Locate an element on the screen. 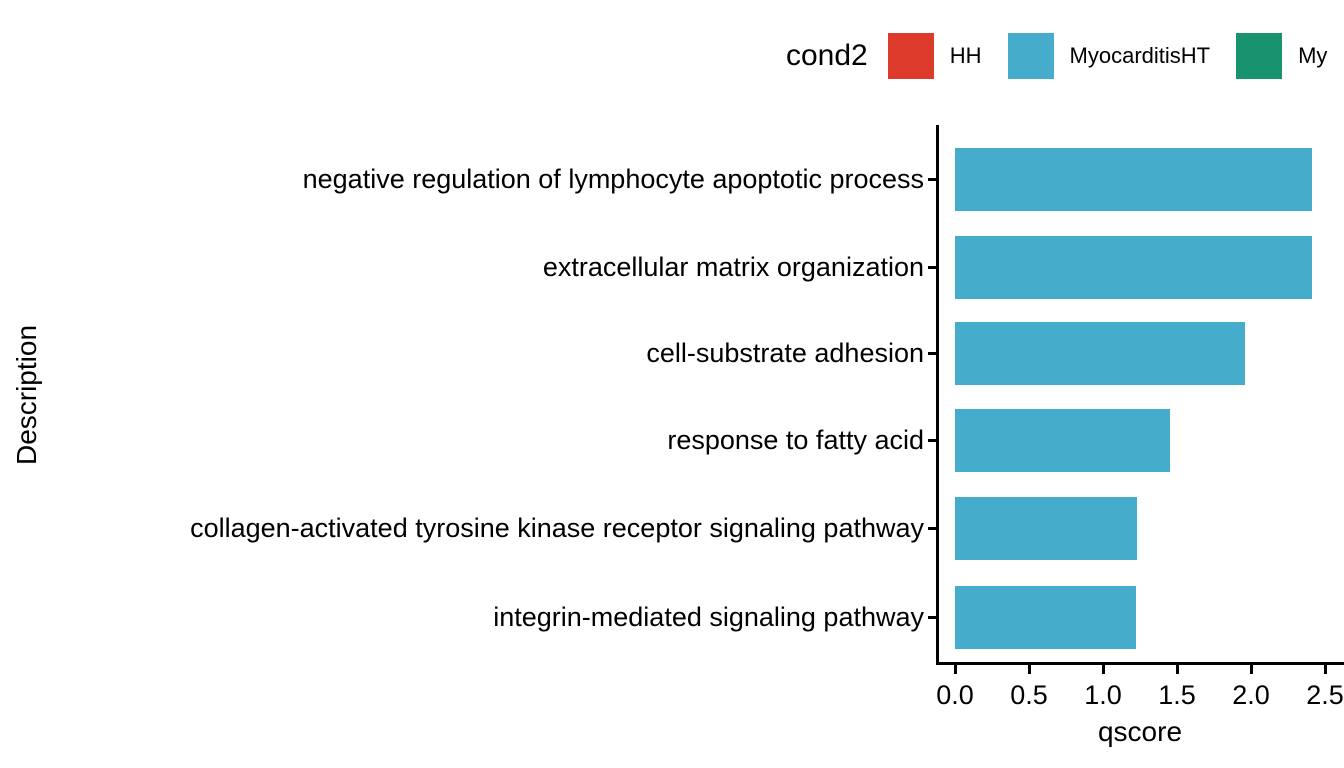  legend-title: cond2 is located at coordinates (827, 55).